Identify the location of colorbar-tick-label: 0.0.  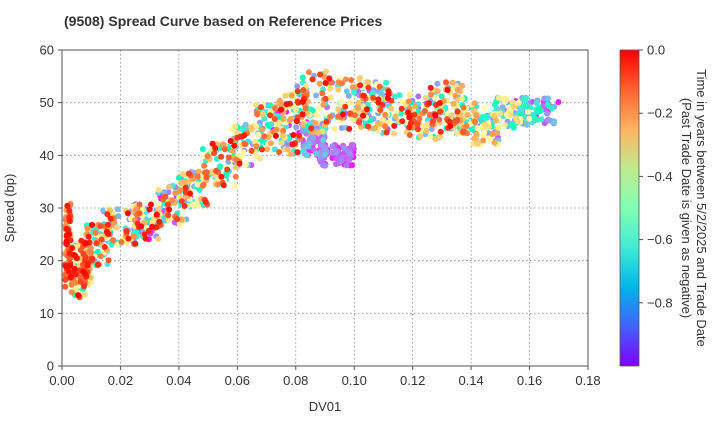
(656, 50).